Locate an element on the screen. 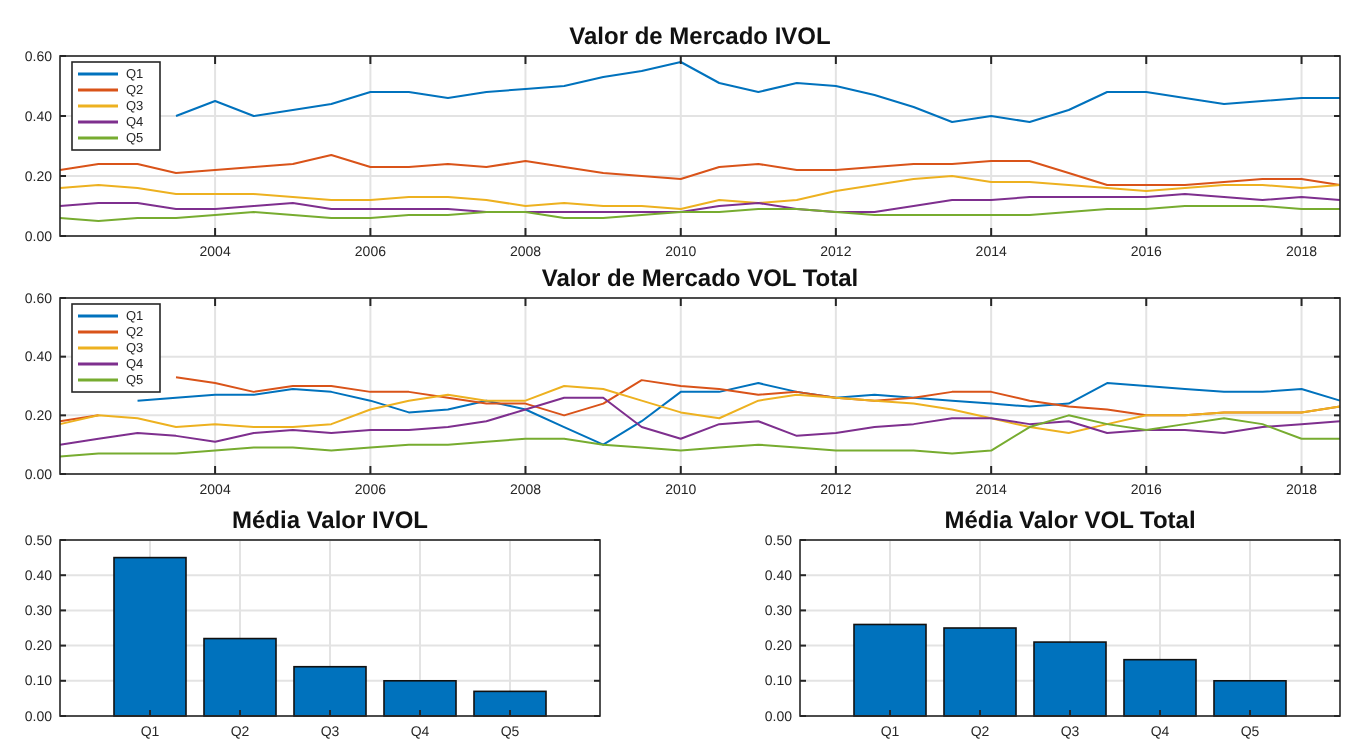 The image size is (1350, 740). chart-title: Média Valor VOL Total is located at coordinates (1070, 520).